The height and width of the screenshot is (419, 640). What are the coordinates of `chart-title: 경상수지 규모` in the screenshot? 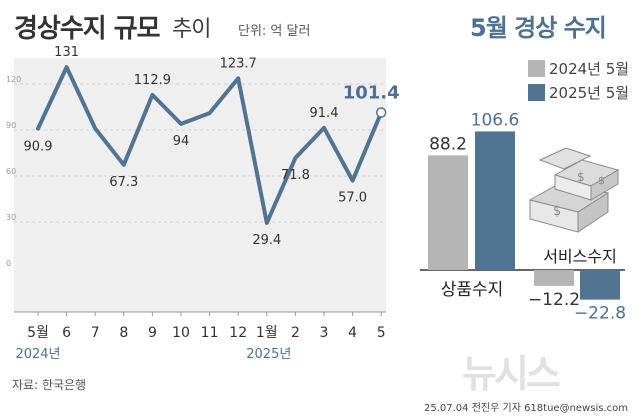 It's located at (87, 29).